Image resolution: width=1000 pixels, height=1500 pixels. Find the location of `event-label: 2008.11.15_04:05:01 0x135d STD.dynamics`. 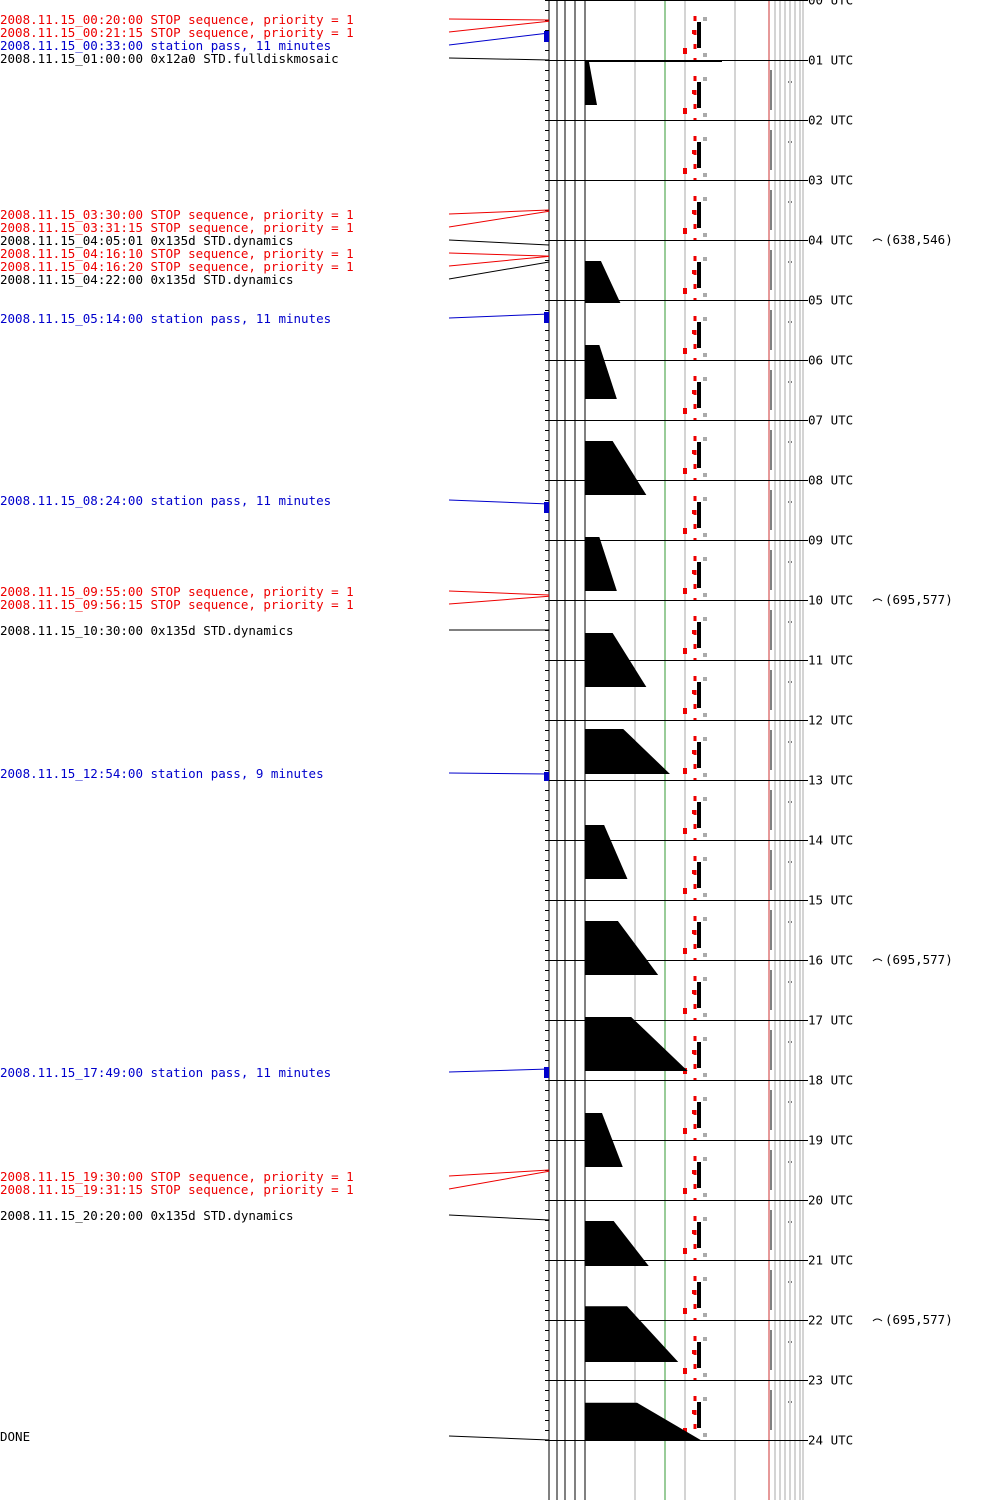

event-label: 2008.11.15_04:05:01 0x135d STD.dynamics is located at coordinates (147, 240).